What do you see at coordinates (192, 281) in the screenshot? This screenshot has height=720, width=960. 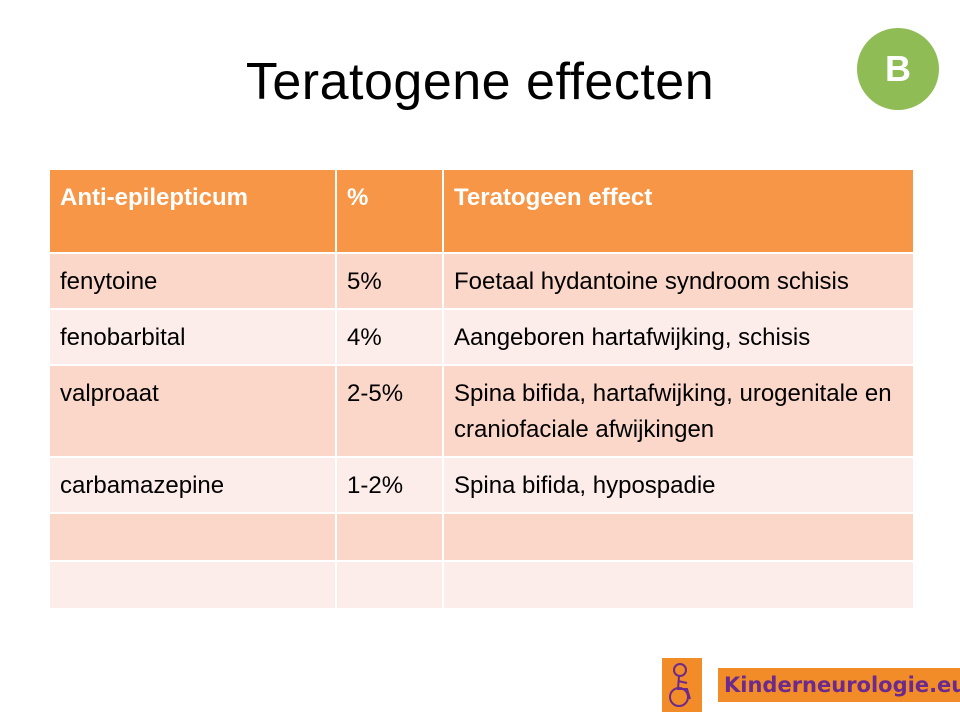 I see `cell-drug: fenytoine` at bounding box center [192, 281].